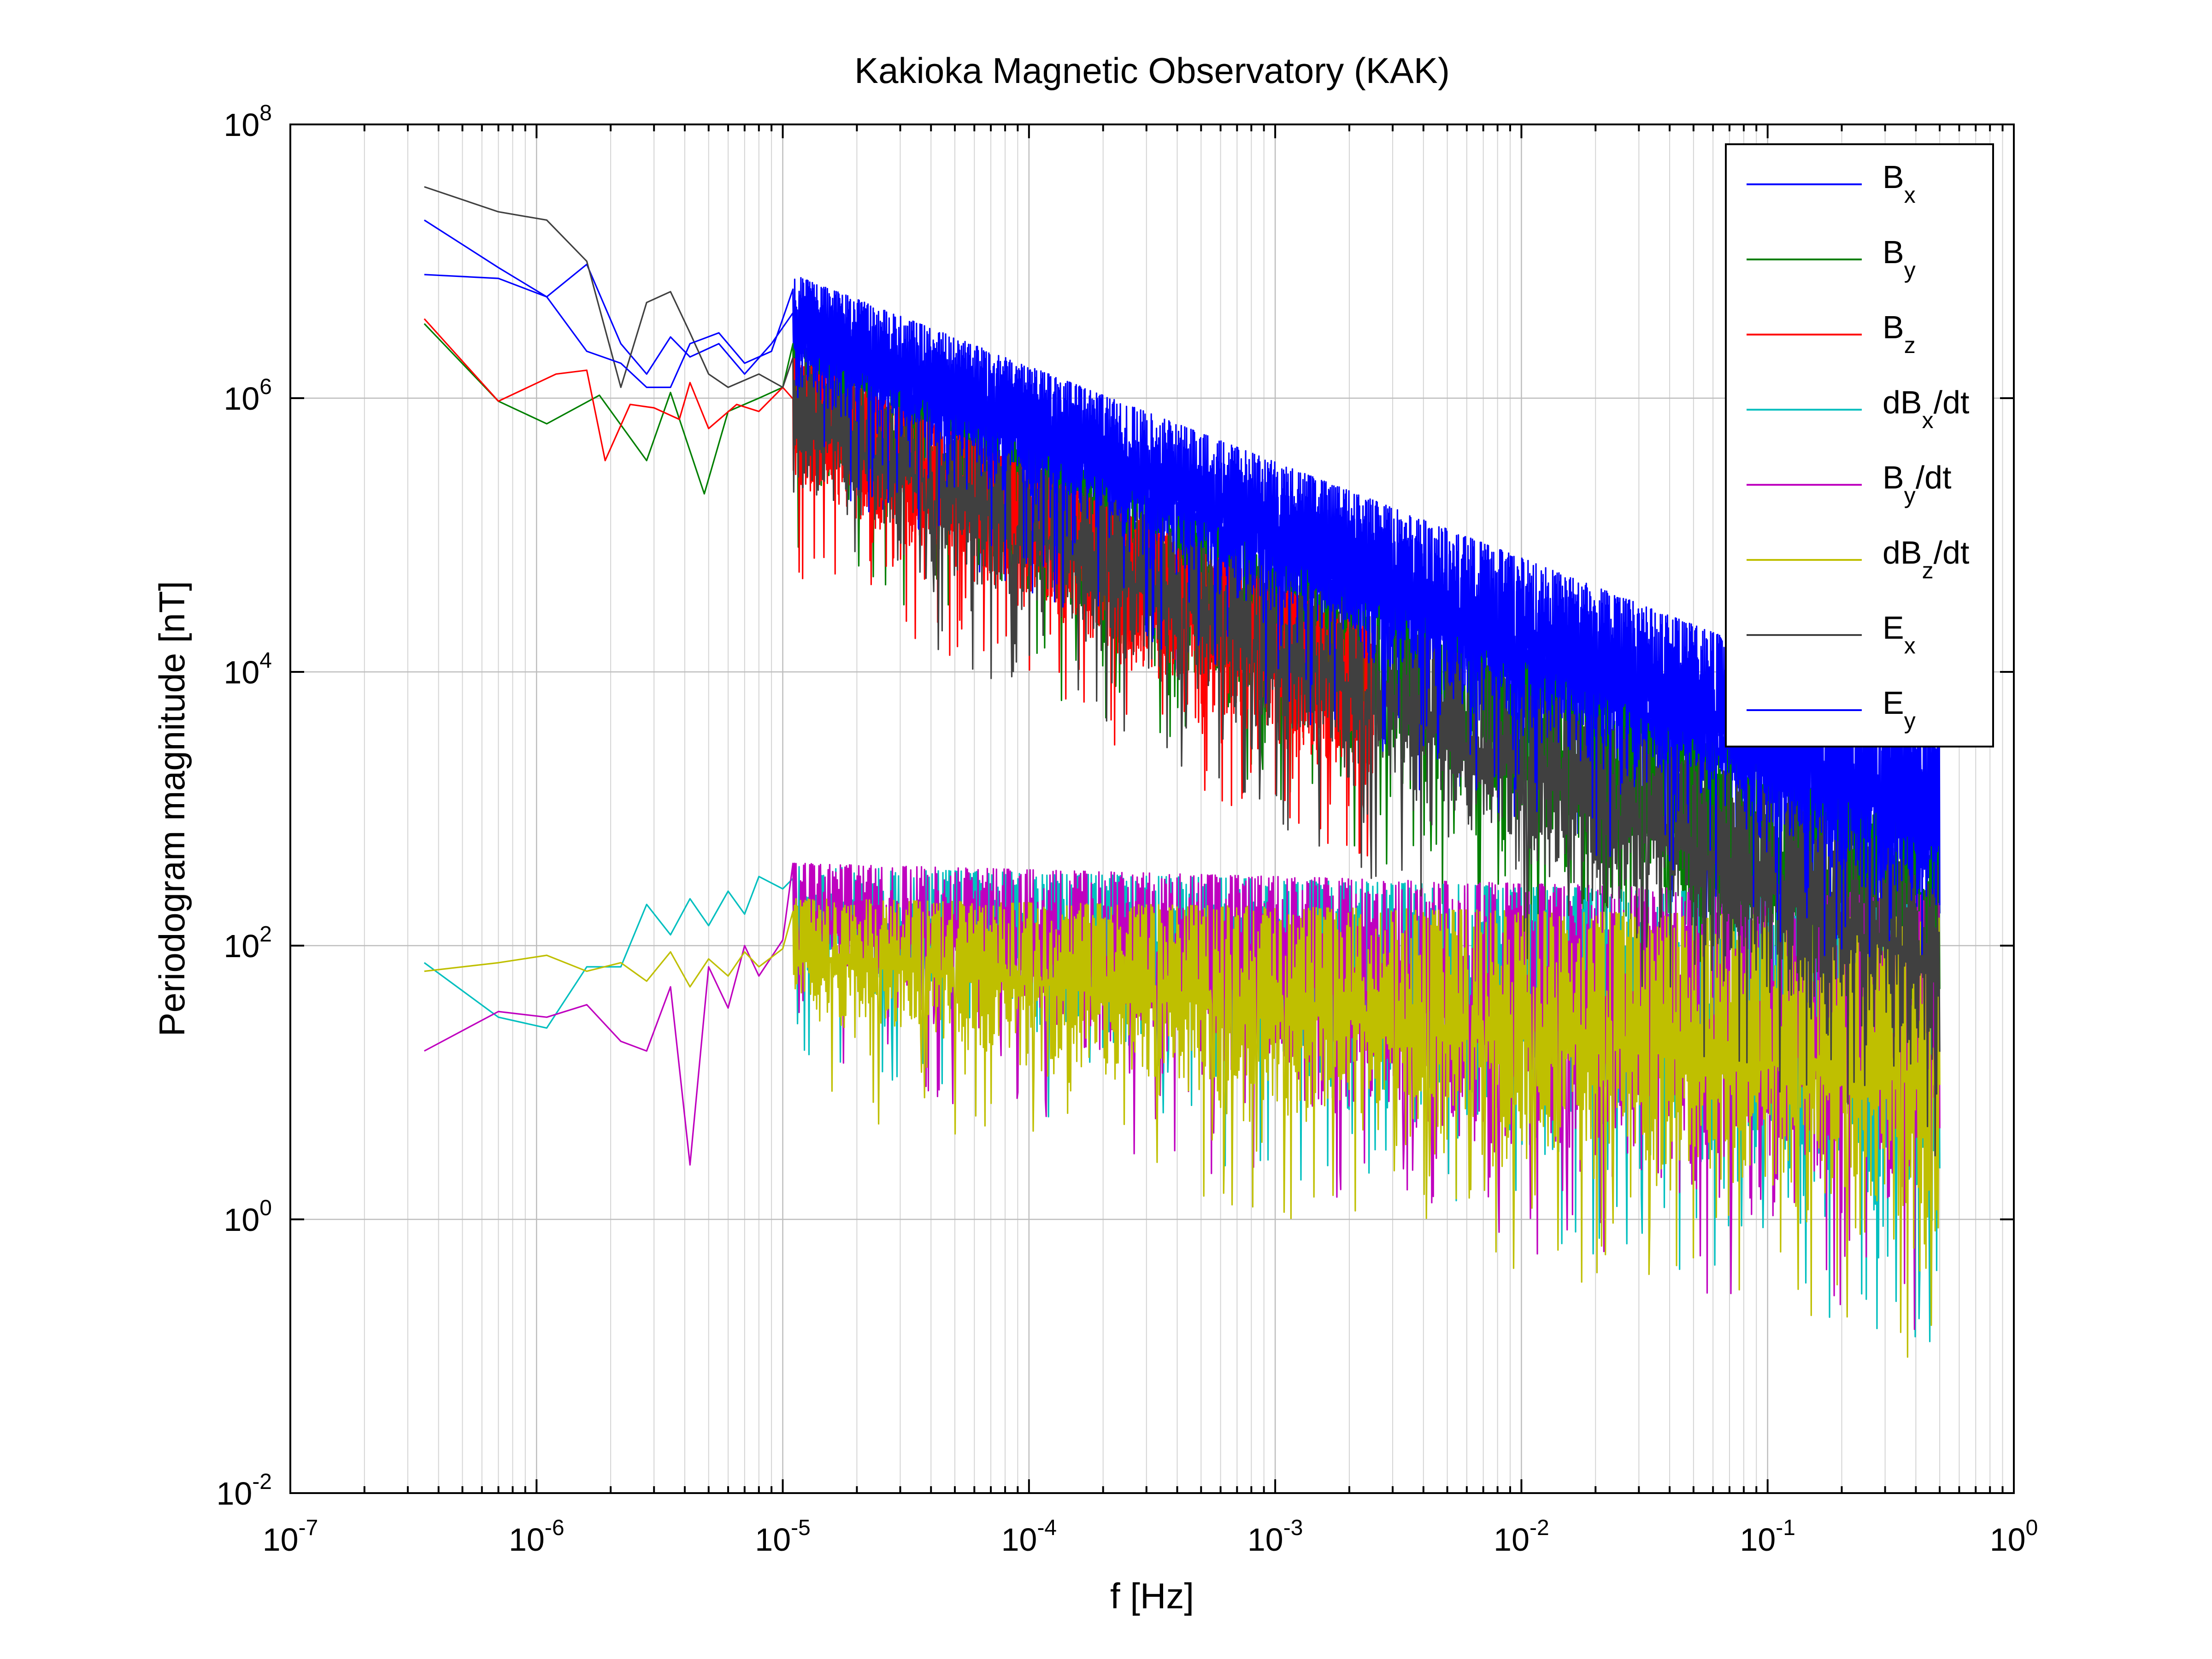  What do you see at coordinates (290, 1537) in the screenshot?
I see `x-tick-label: 10⁻⁷` at bounding box center [290, 1537].